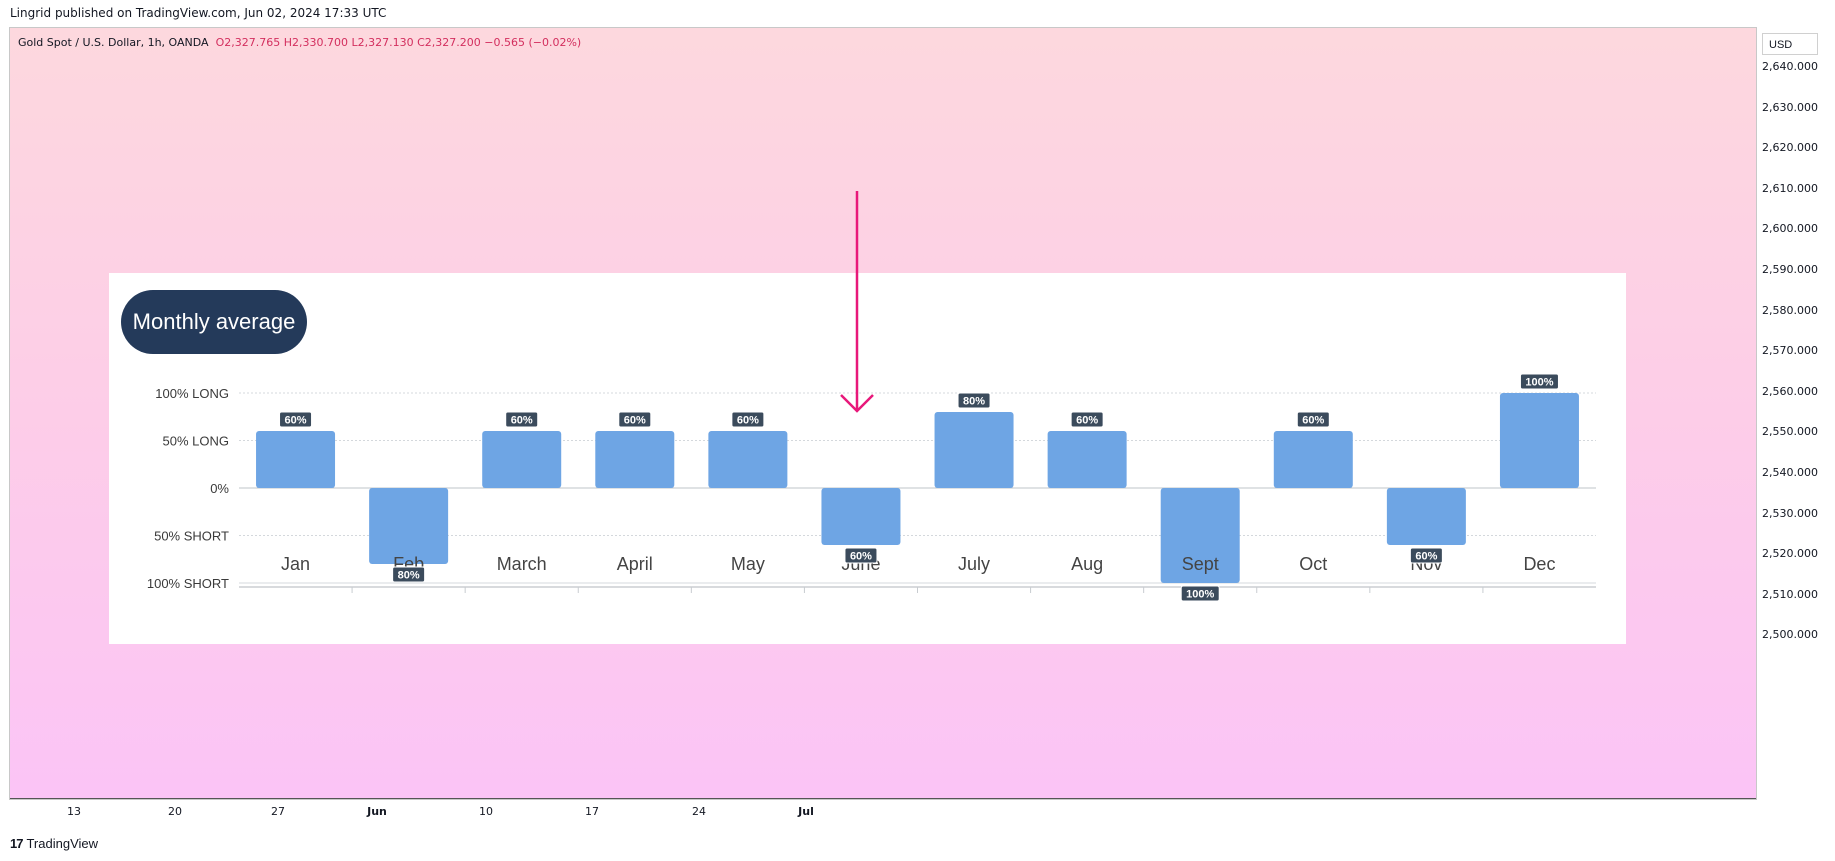  What do you see at coordinates (191, 536) in the screenshot?
I see `y-tick-label: 50% SHORT` at bounding box center [191, 536].